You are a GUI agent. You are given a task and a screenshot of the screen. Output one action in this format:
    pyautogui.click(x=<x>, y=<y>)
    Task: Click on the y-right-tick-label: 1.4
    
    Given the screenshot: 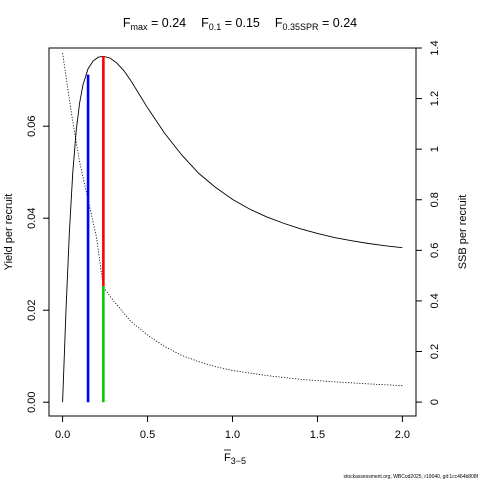 What is the action you would take?
    pyautogui.click(x=435, y=47)
    